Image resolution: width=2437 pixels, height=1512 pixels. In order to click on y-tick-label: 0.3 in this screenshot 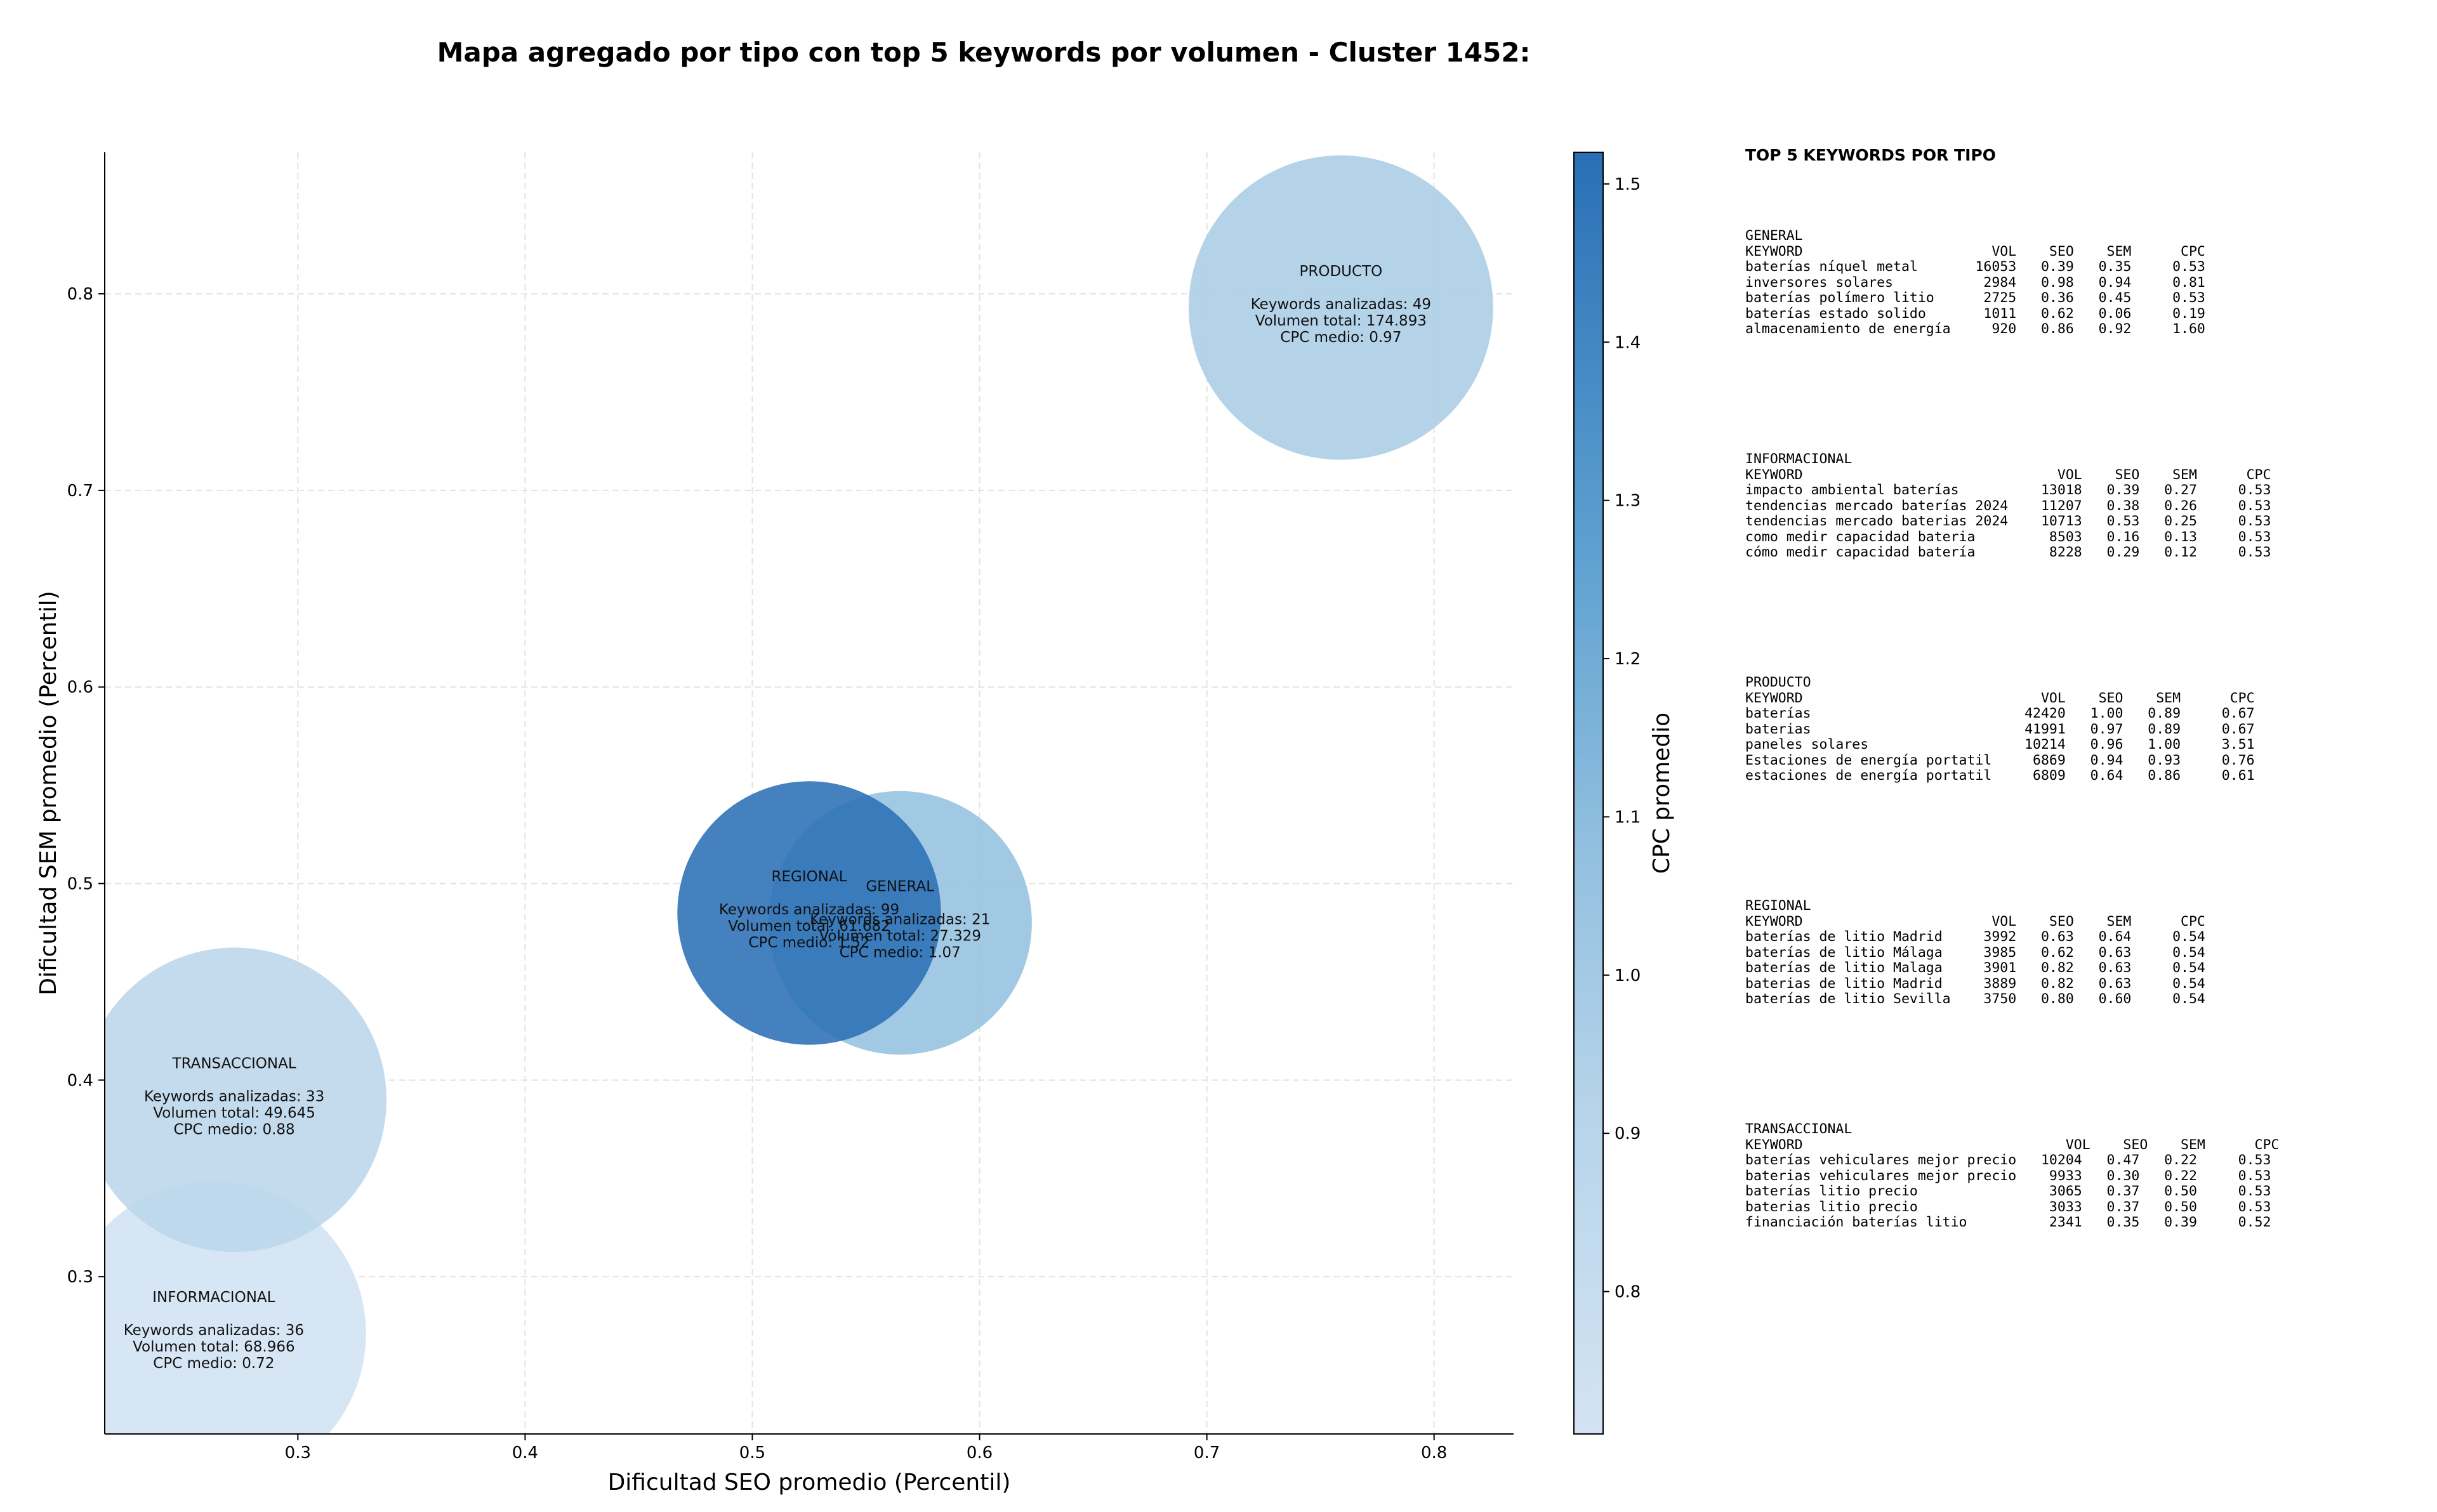, I will do `click(80, 1278)`.